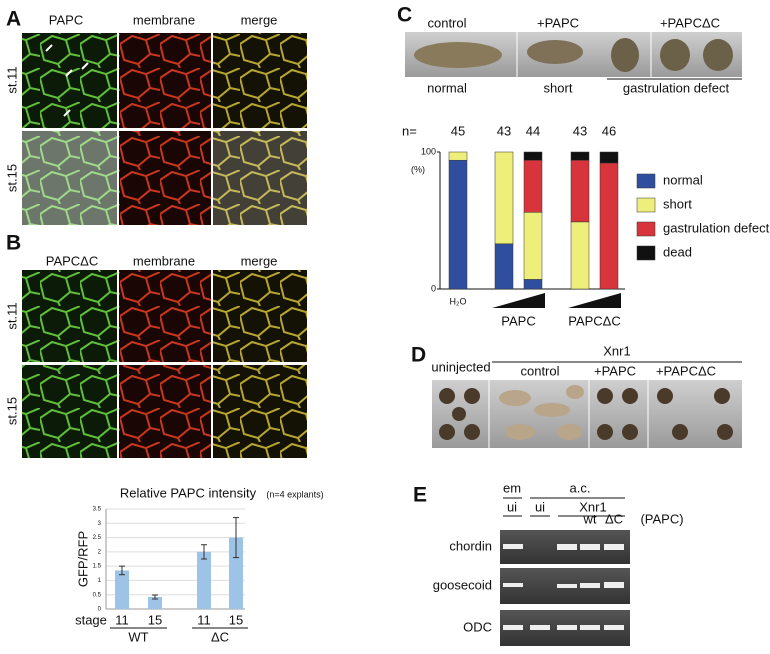  I want to click on column-label: PAPCΔC, so click(72, 260).